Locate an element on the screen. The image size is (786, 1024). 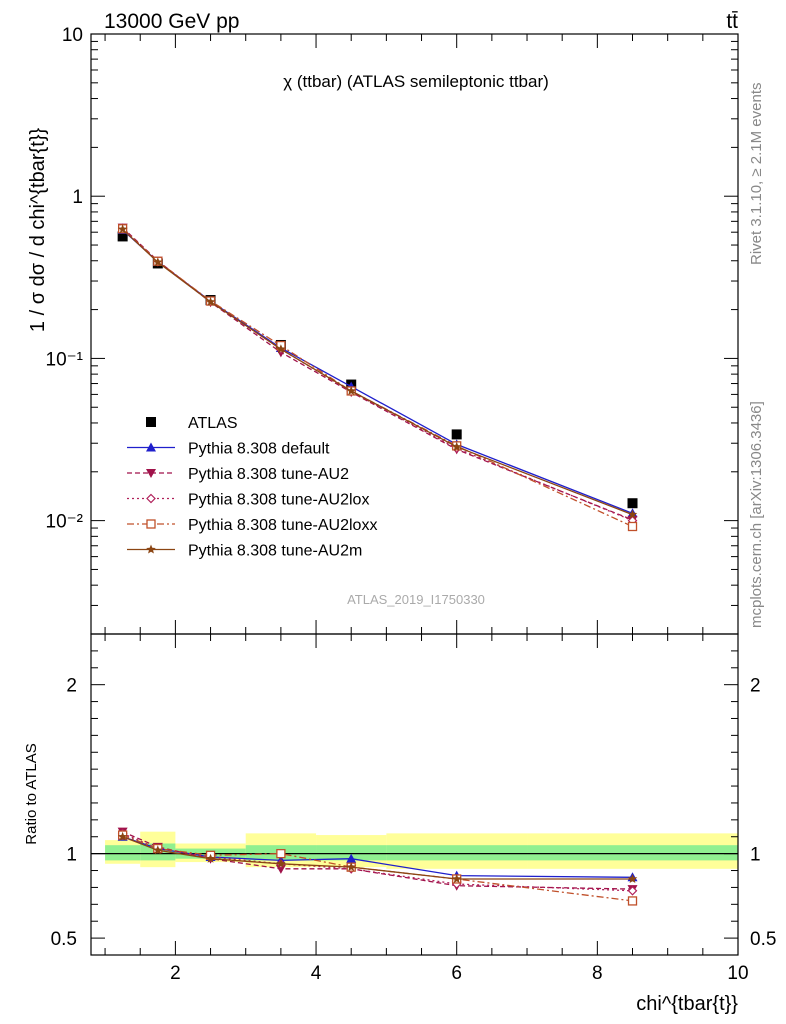
legend-marker-au2m is located at coordinates (151, 549).